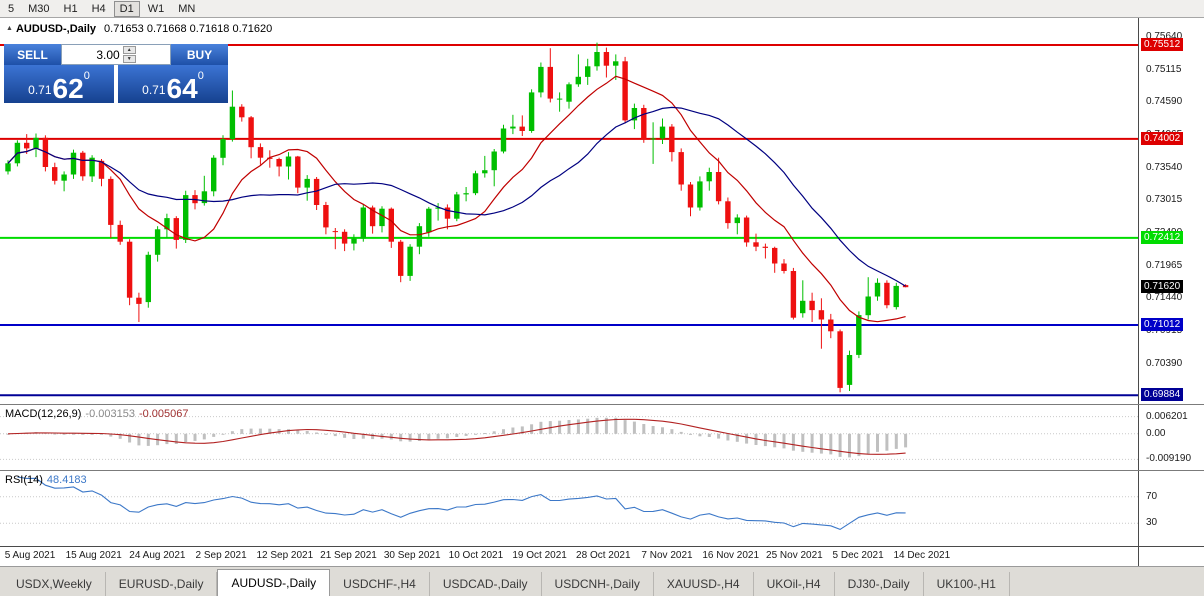  Describe the element at coordinates (879, 584) in the screenshot. I see `tab-dj30-daily: DJ30-,Daily` at that location.